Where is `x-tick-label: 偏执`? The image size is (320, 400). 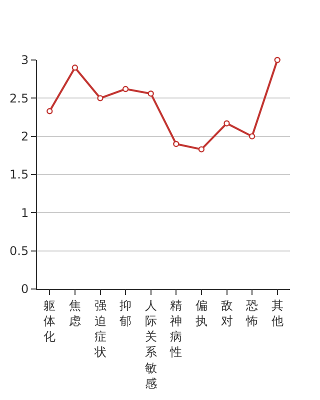 x-tick-label: 偏执 is located at coordinates (201, 313).